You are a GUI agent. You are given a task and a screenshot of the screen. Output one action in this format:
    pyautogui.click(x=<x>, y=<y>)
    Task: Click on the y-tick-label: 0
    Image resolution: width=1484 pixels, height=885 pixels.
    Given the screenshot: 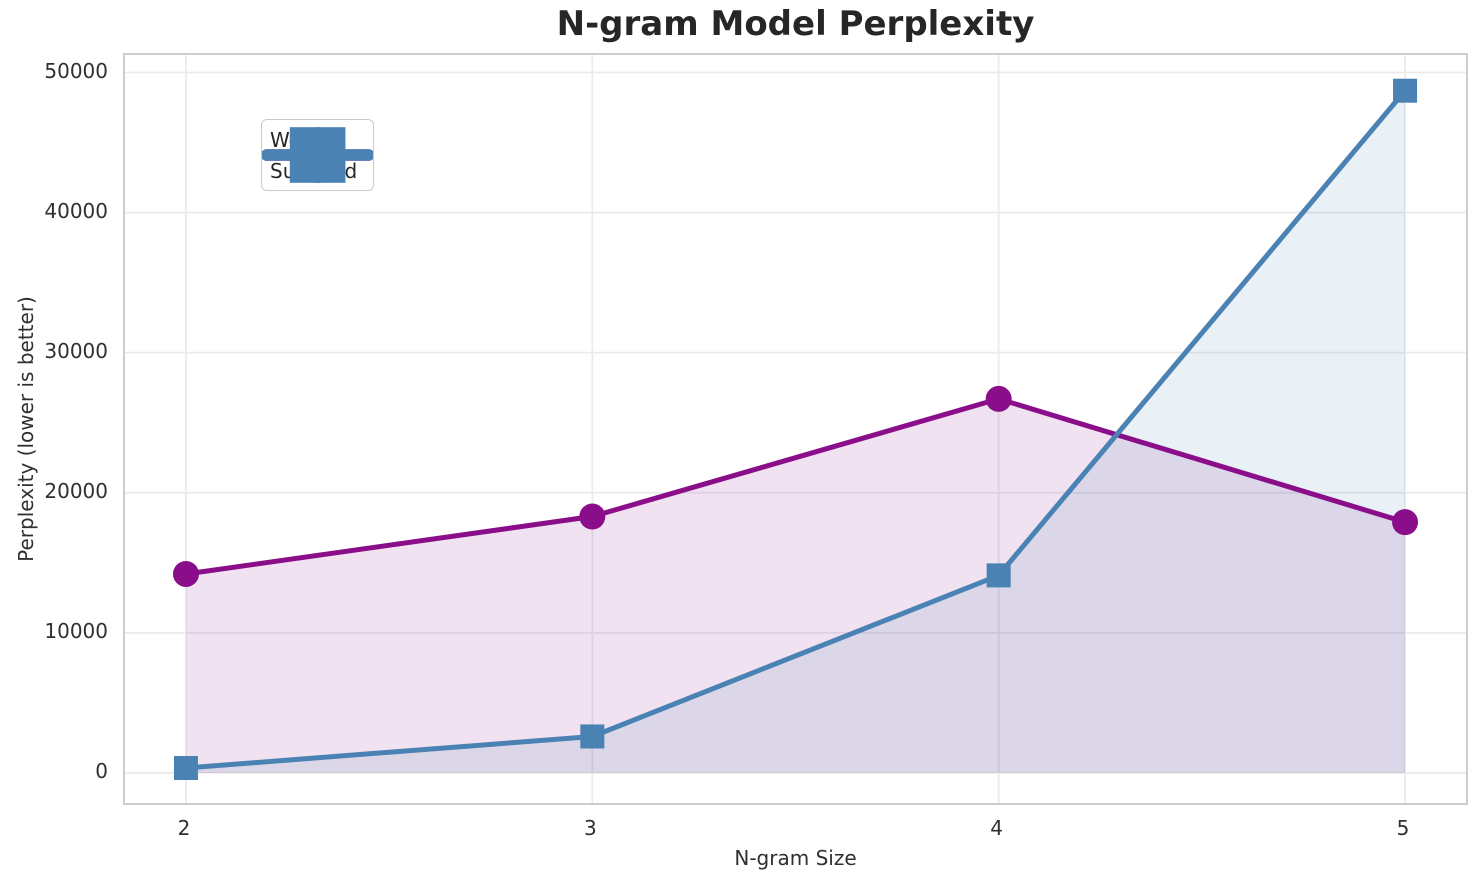 What is the action you would take?
    pyautogui.click(x=101, y=770)
    